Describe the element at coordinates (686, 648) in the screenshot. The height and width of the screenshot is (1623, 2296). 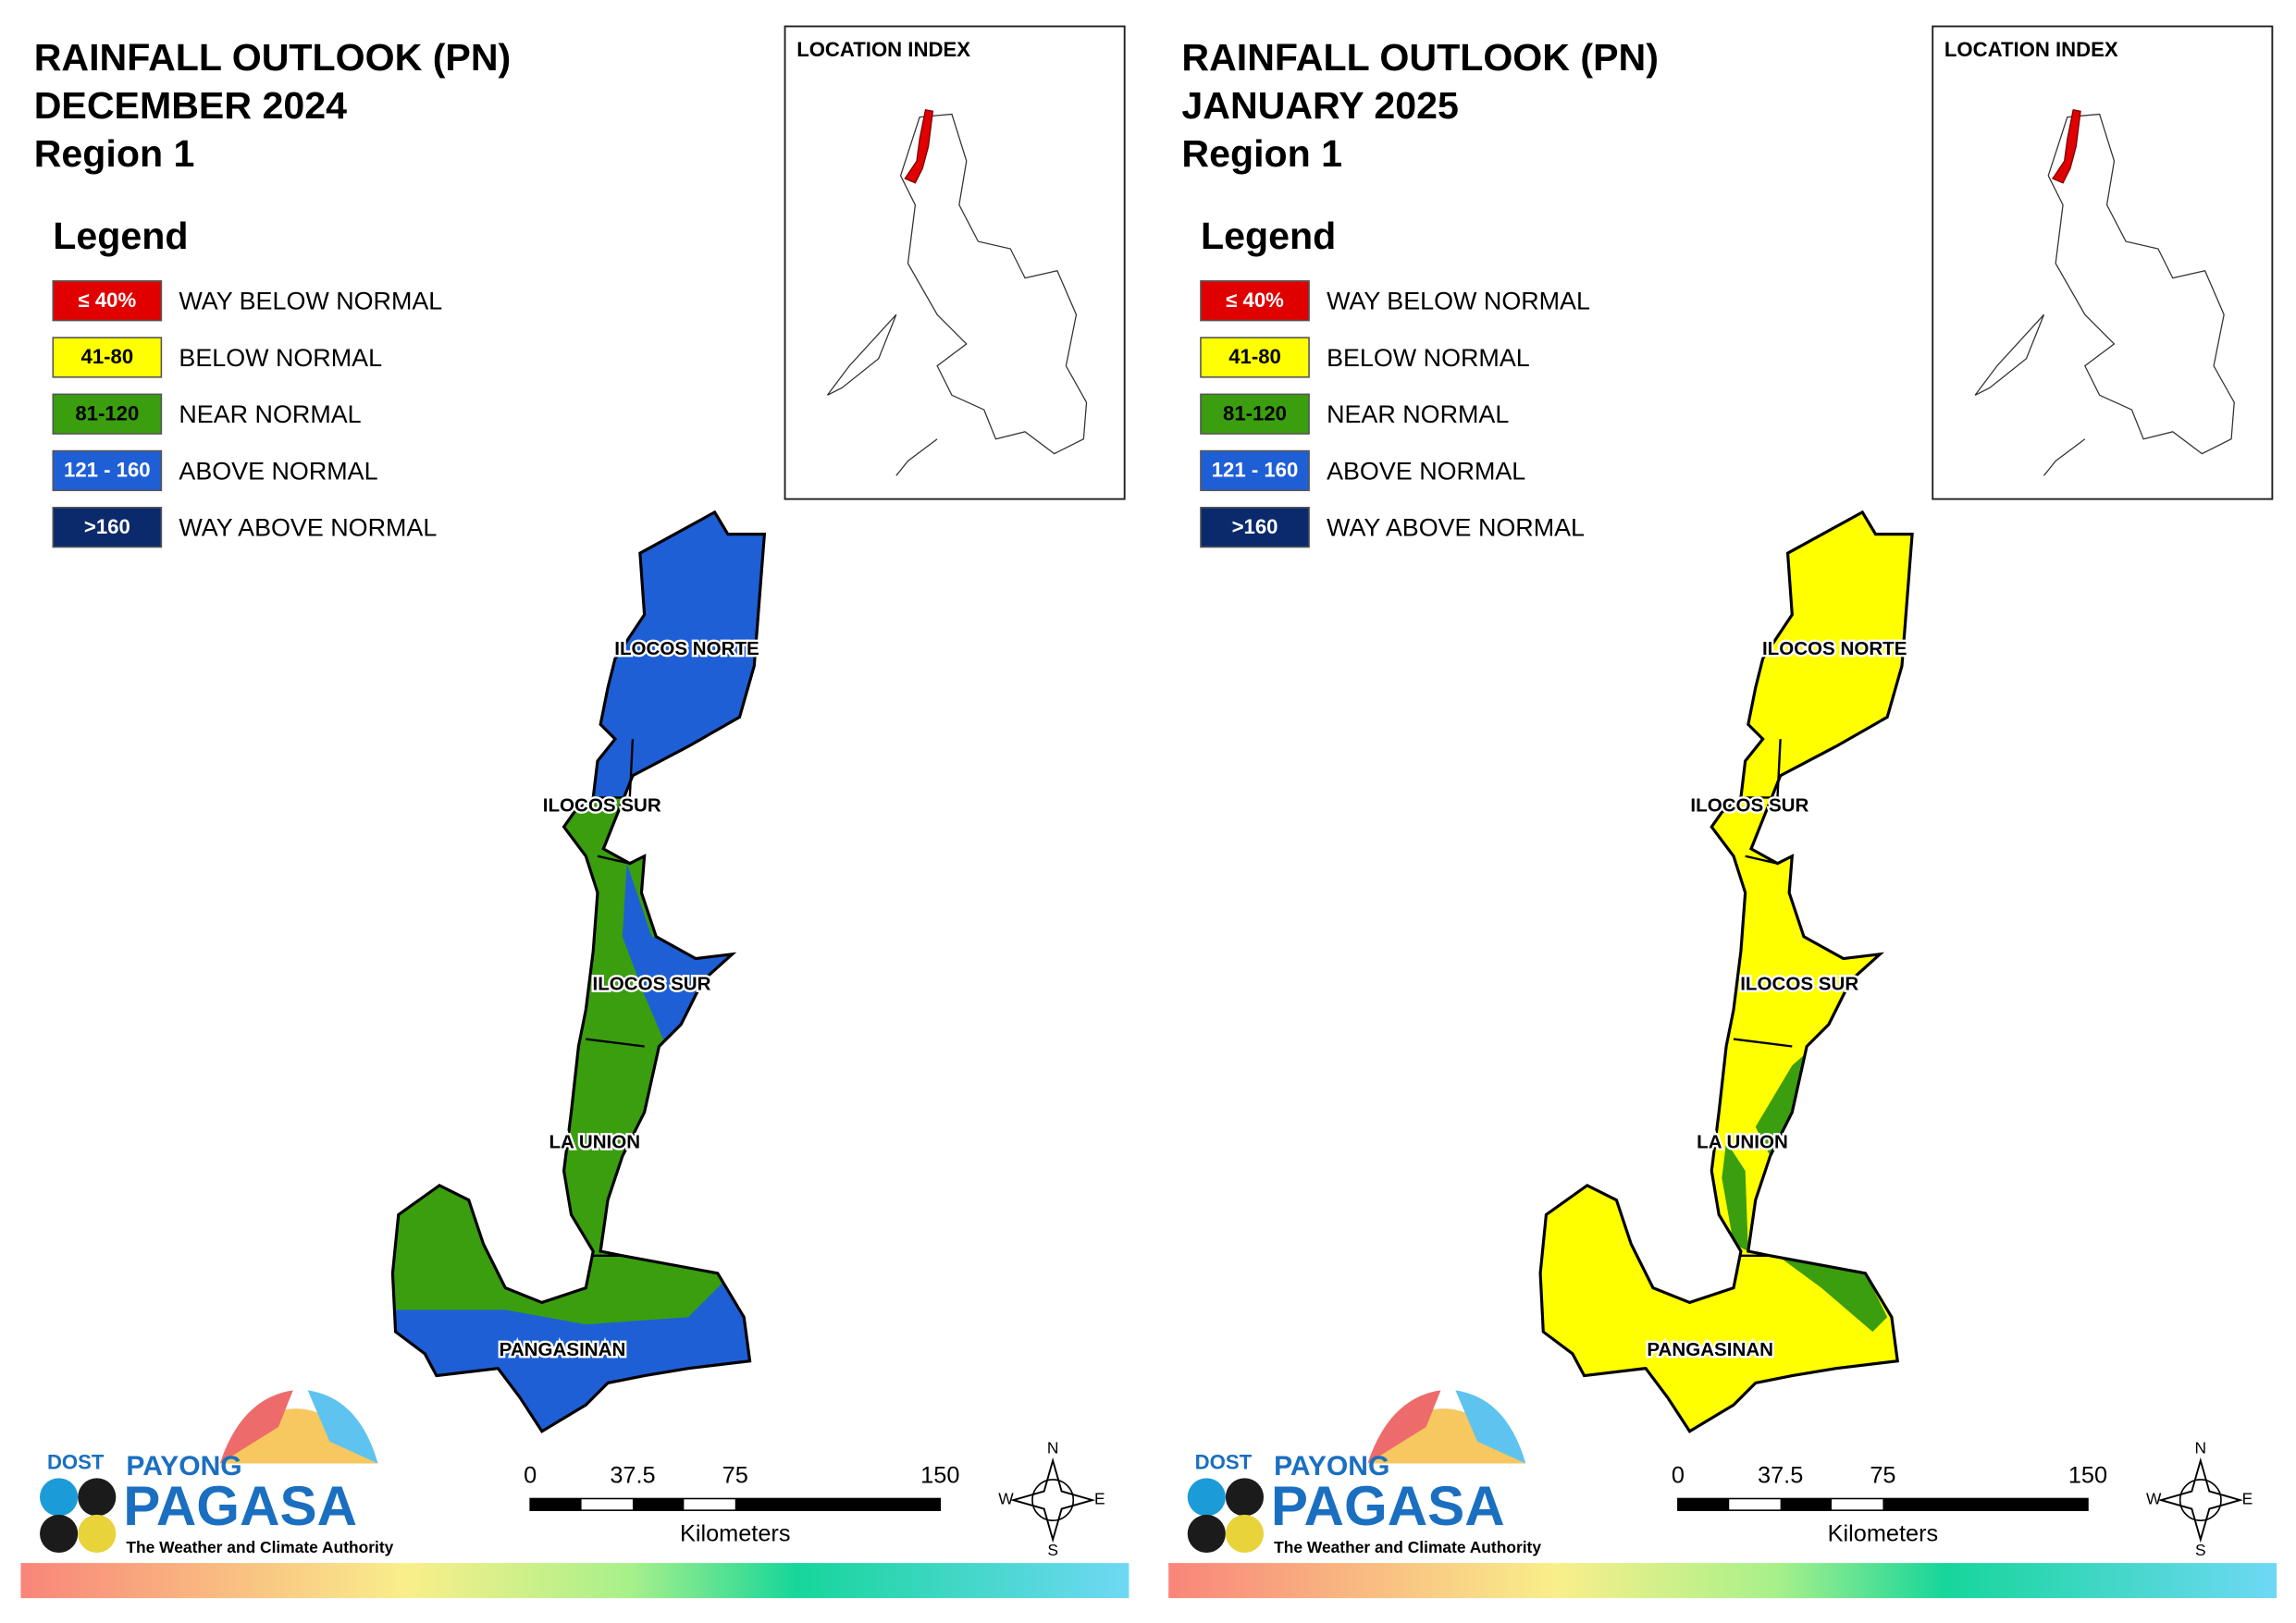
I see `province-label: ILOCOS NORTE` at that location.